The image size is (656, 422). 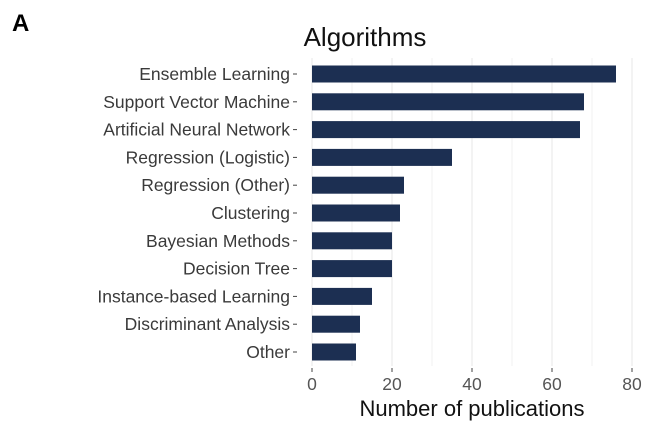 What do you see at coordinates (632, 384) in the screenshot?
I see `x-tick-label: 80` at bounding box center [632, 384].